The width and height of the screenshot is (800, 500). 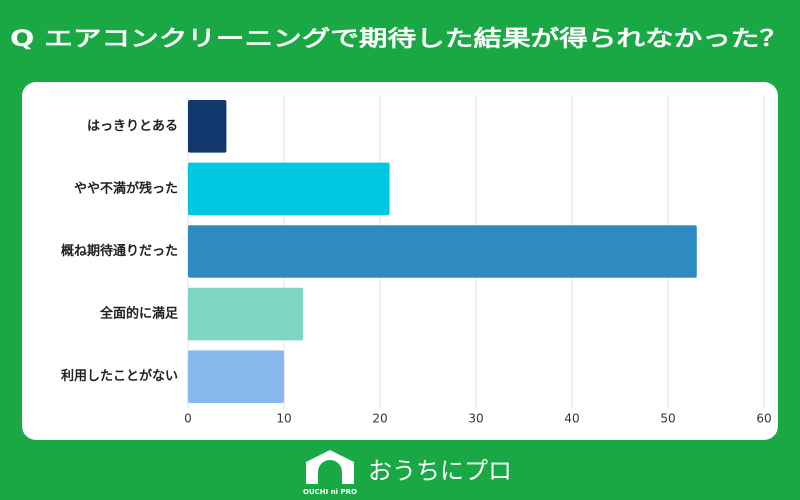 I want to click on x-tick-label: 10, so click(x=283, y=419).